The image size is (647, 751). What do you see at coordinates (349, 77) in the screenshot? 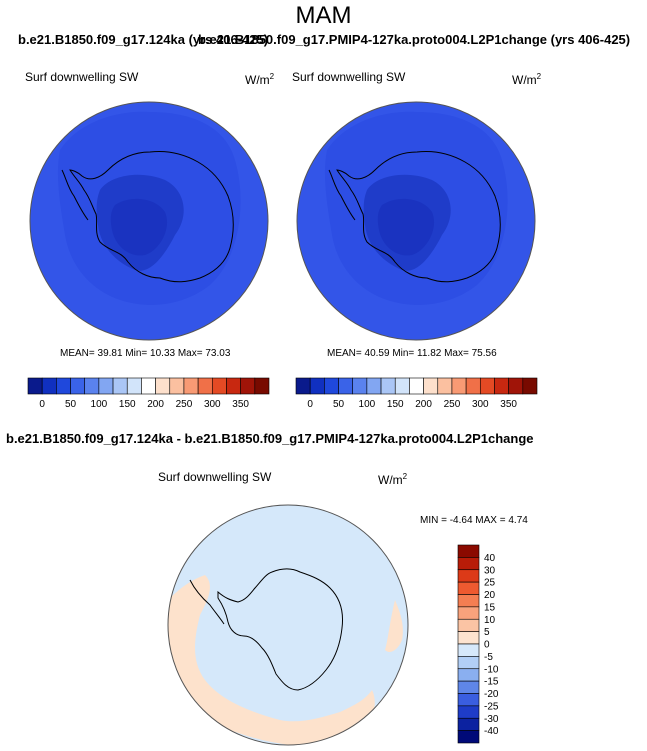
I see `map2-variable-label: Surf downwelling SW` at bounding box center [349, 77].